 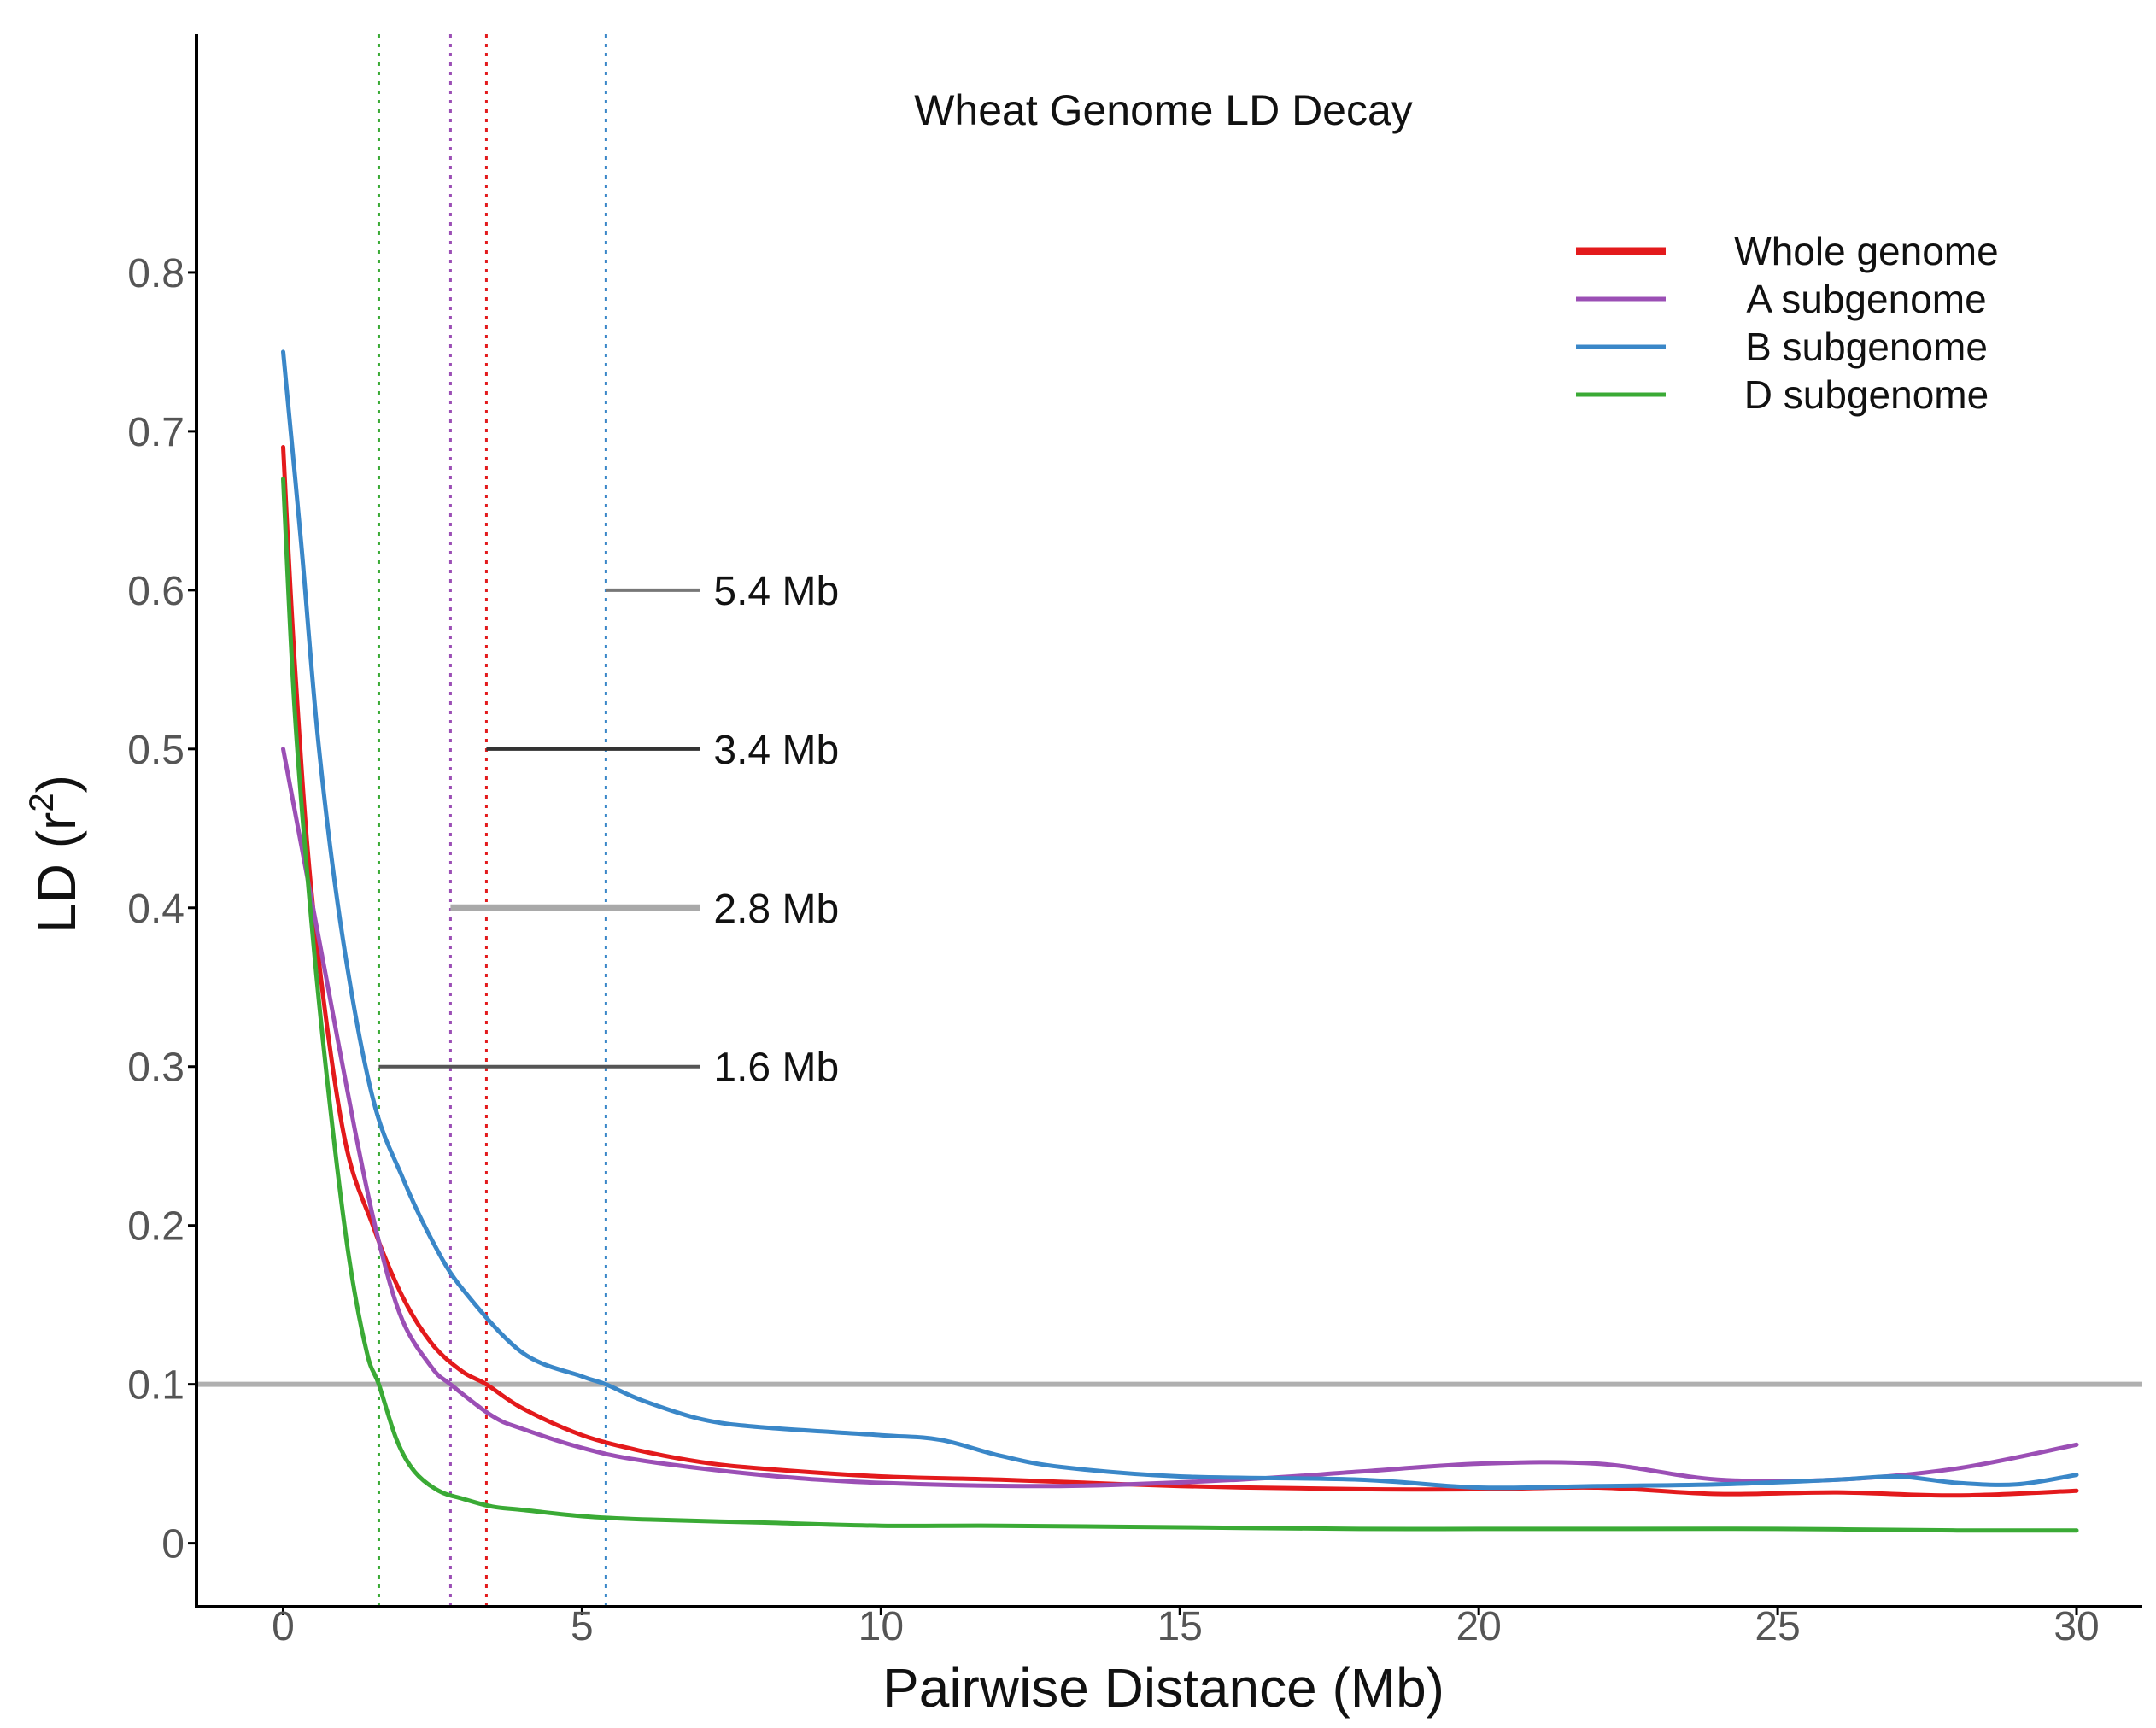 What do you see at coordinates (156, 909) in the screenshot?
I see `y-tick-label: 0.4` at bounding box center [156, 909].